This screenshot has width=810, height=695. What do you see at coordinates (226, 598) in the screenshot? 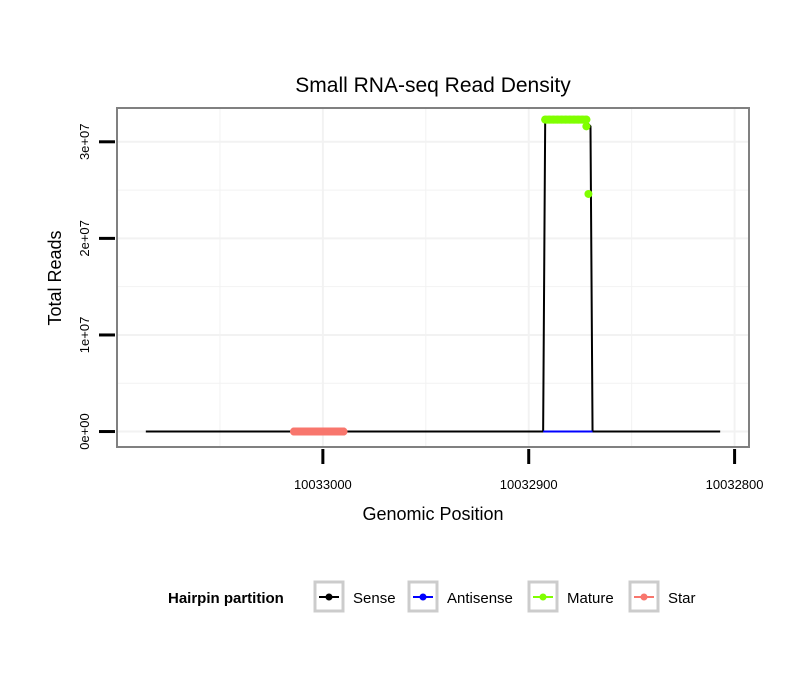
I see `legend-title: Hairpin partition` at bounding box center [226, 598].